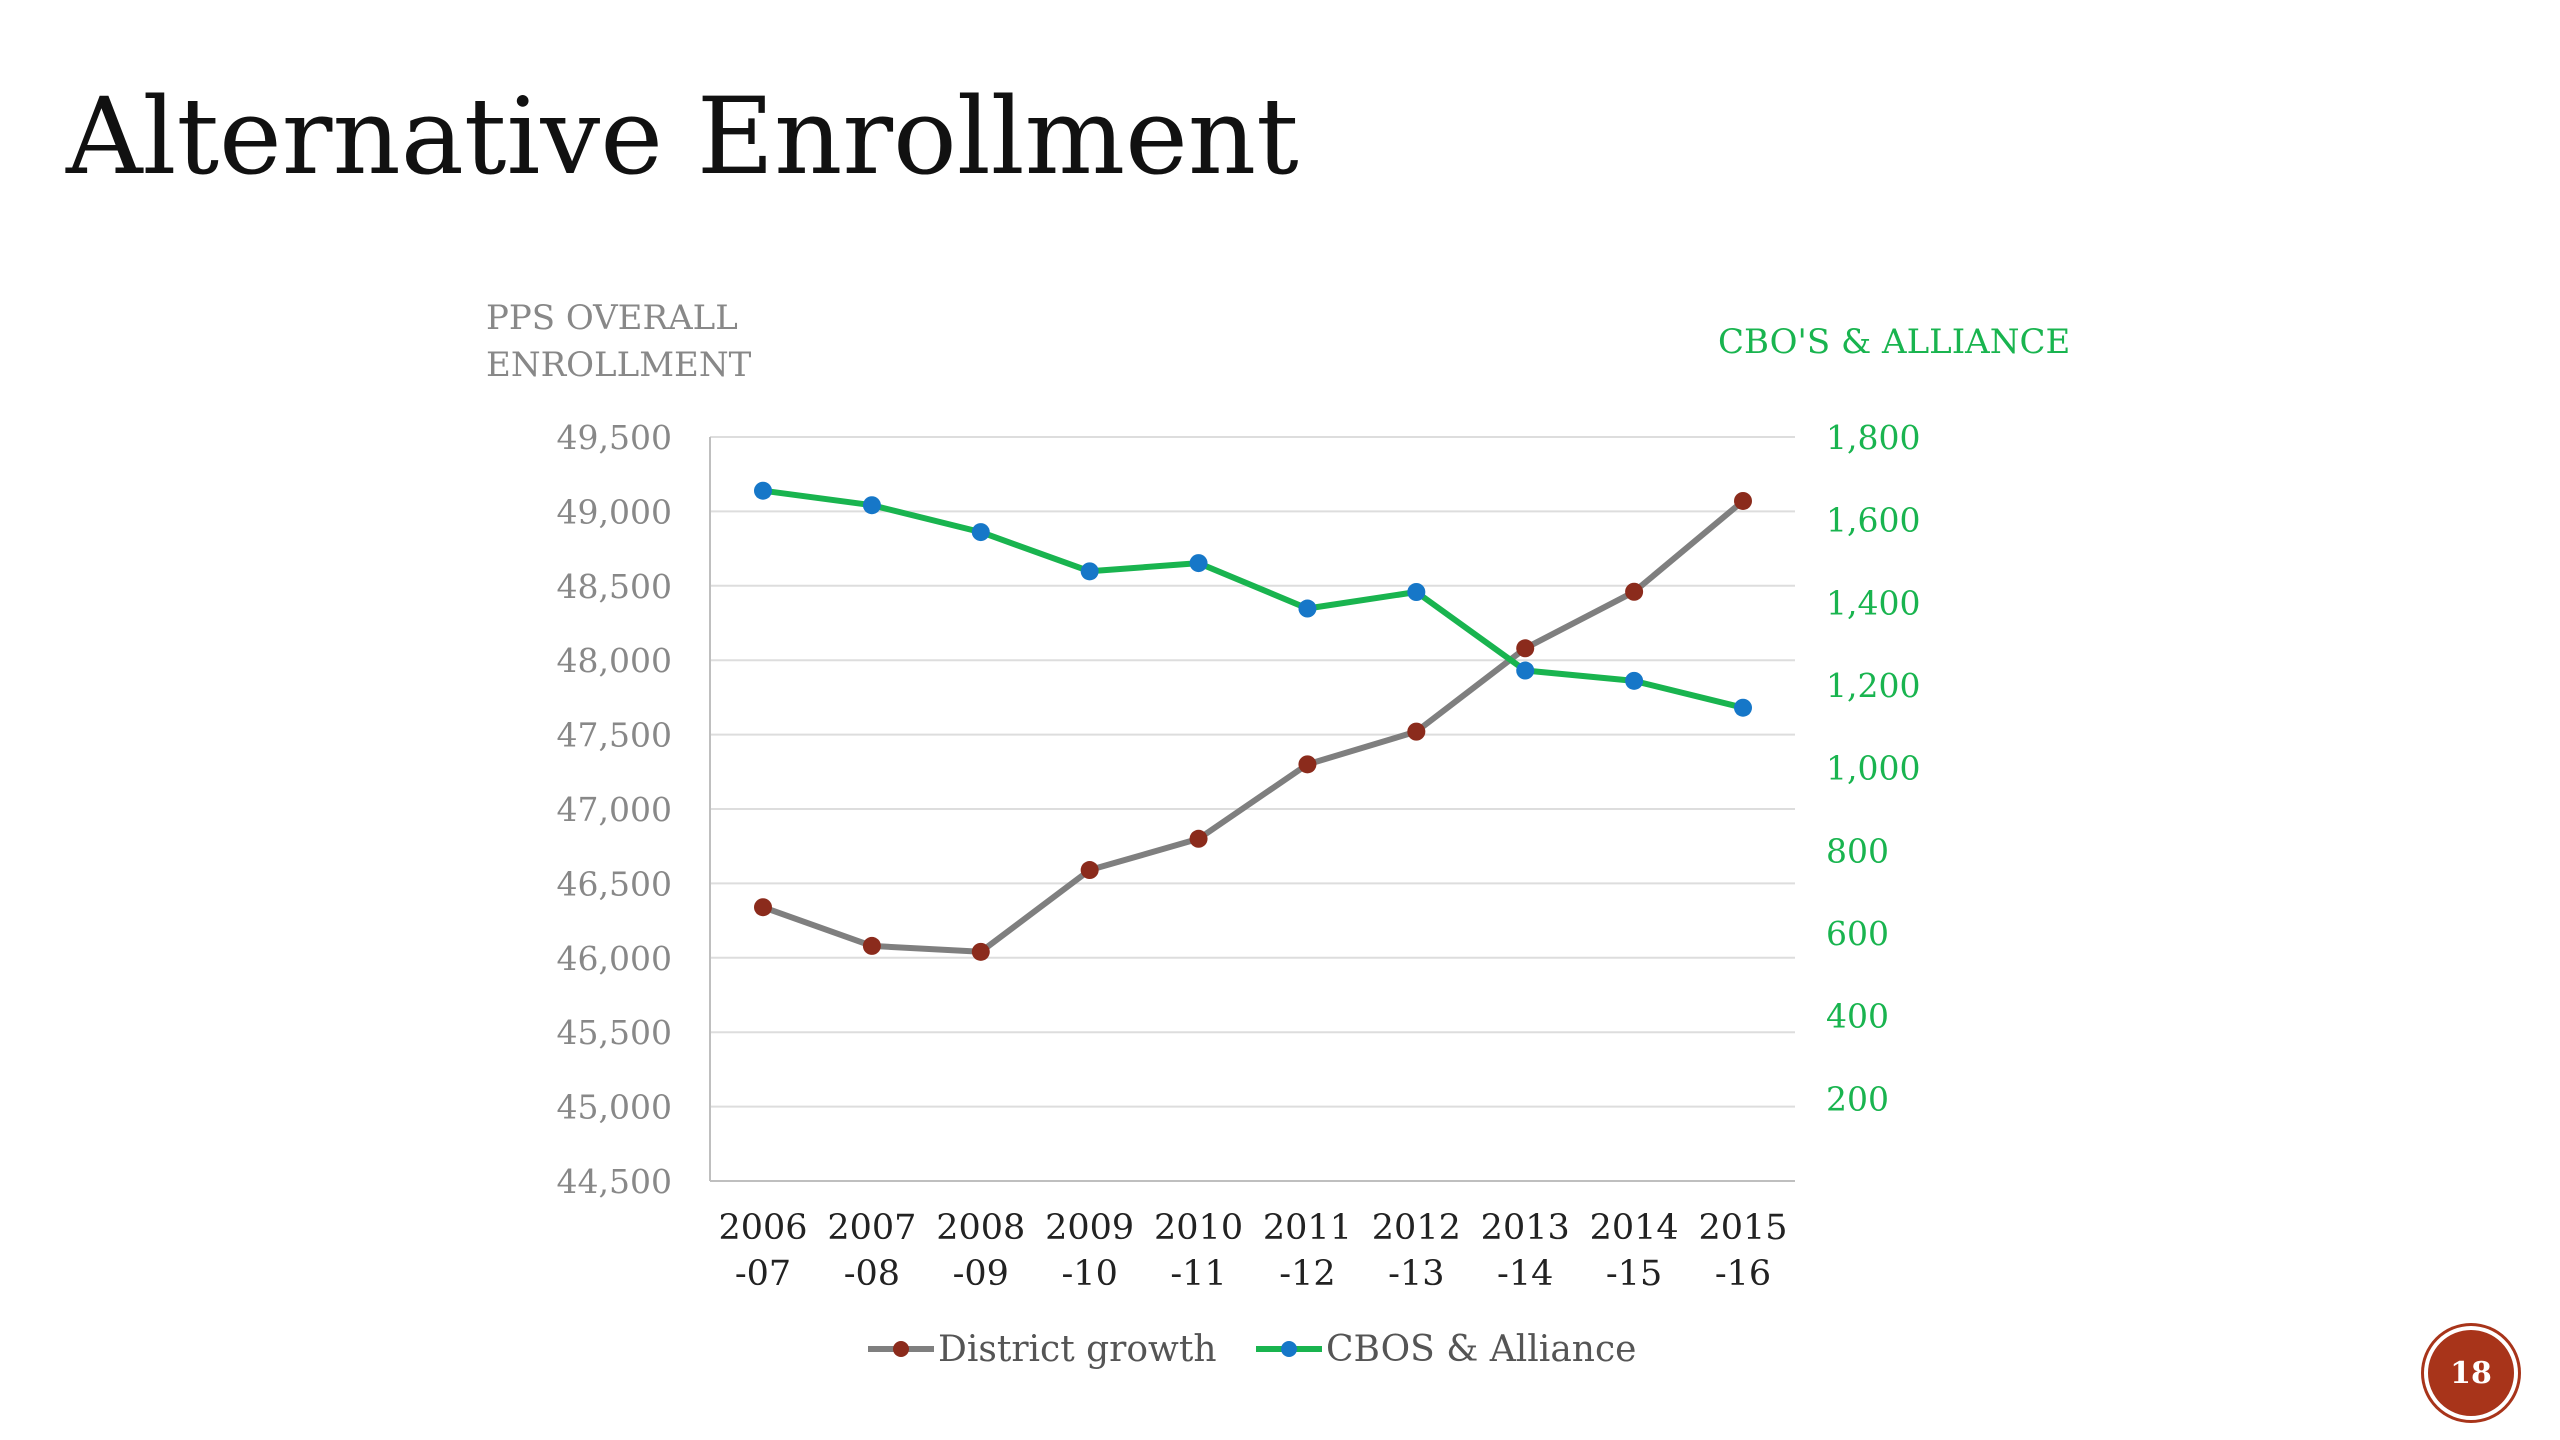 The image size is (2560, 1440). Describe the element at coordinates (1089, 1228) in the screenshot. I see `x-tick-label: 2009` at that location.